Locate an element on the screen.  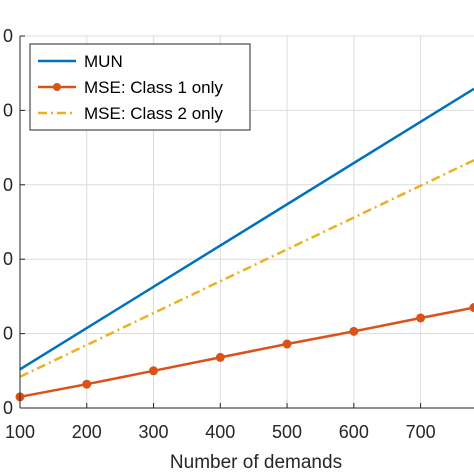
legend-marker is located at coordinates (57, 87).